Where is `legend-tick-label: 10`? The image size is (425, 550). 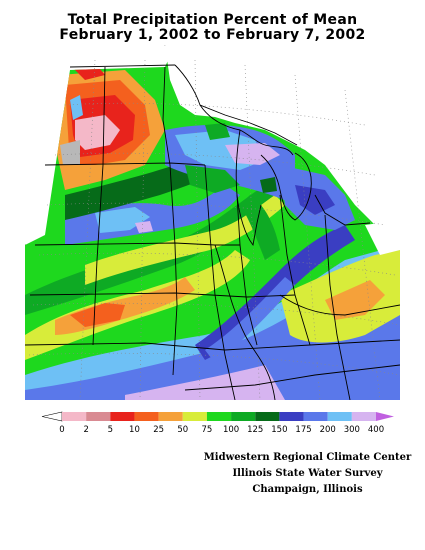
legend-tick-label: 10 is located at coordinates (134, 430).